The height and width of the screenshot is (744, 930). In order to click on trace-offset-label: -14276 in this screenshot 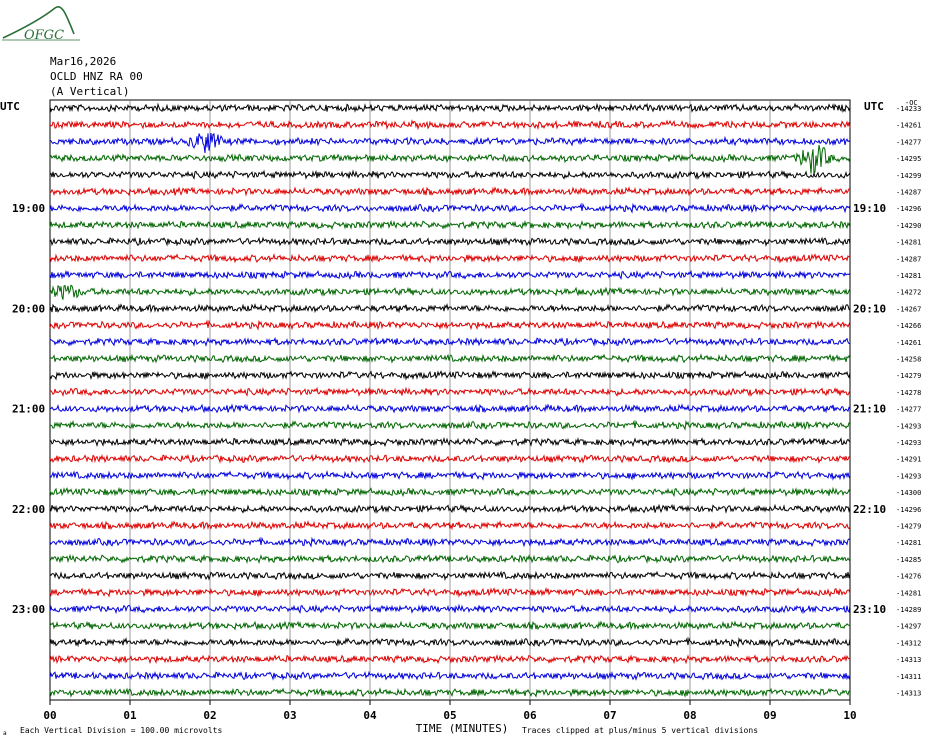, I will do `click(908, 577)`.